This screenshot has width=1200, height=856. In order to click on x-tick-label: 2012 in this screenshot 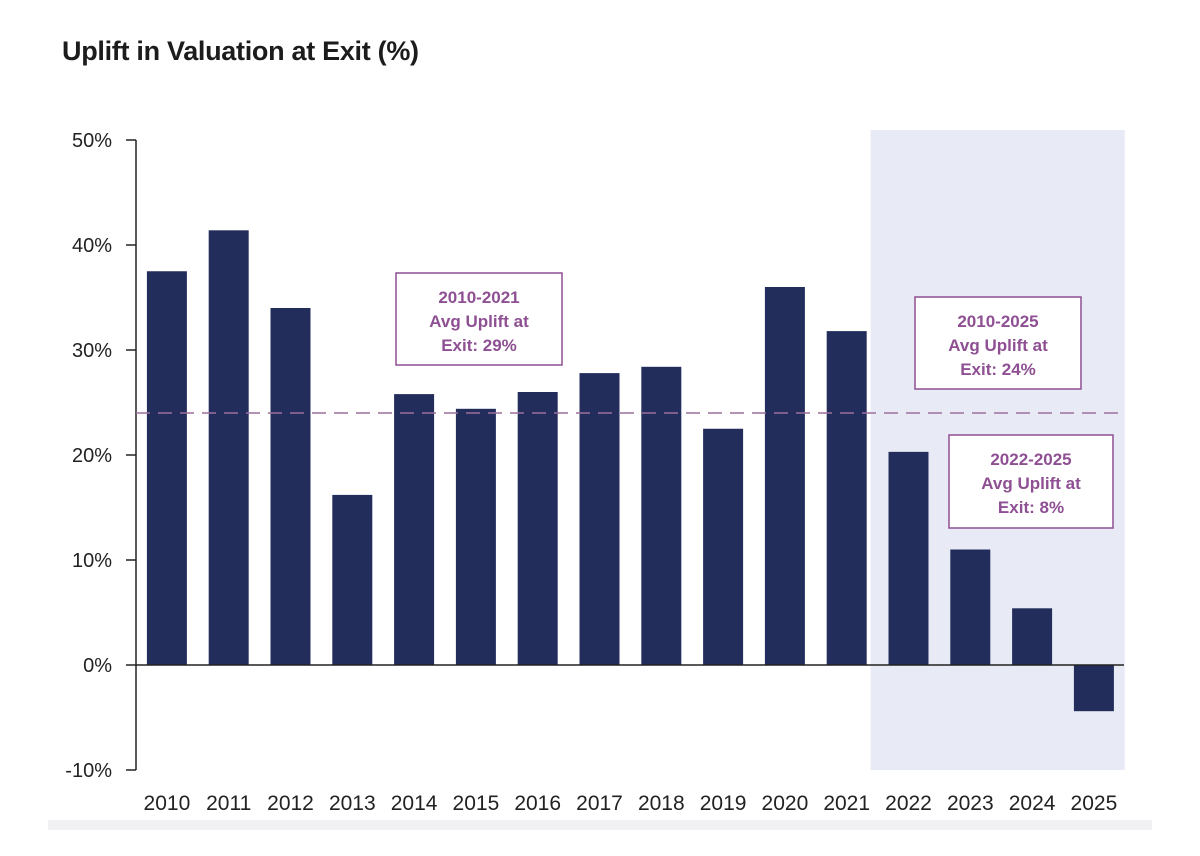, I will do `click(290, 803)`.